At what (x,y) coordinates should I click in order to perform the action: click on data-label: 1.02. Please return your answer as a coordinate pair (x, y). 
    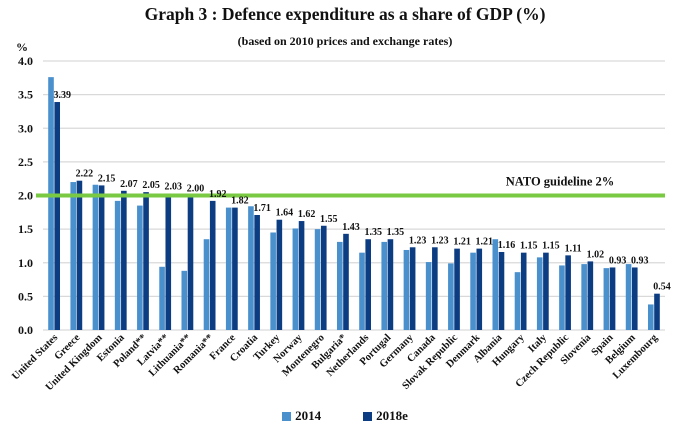
    Looking at the image, I should click on (596, 254).